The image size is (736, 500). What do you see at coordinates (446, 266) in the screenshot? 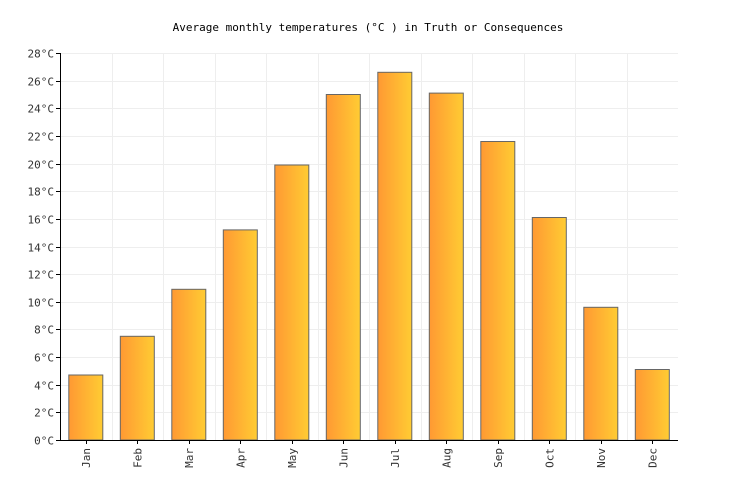
I see `bar-aug` at bounding box center [446, 266].